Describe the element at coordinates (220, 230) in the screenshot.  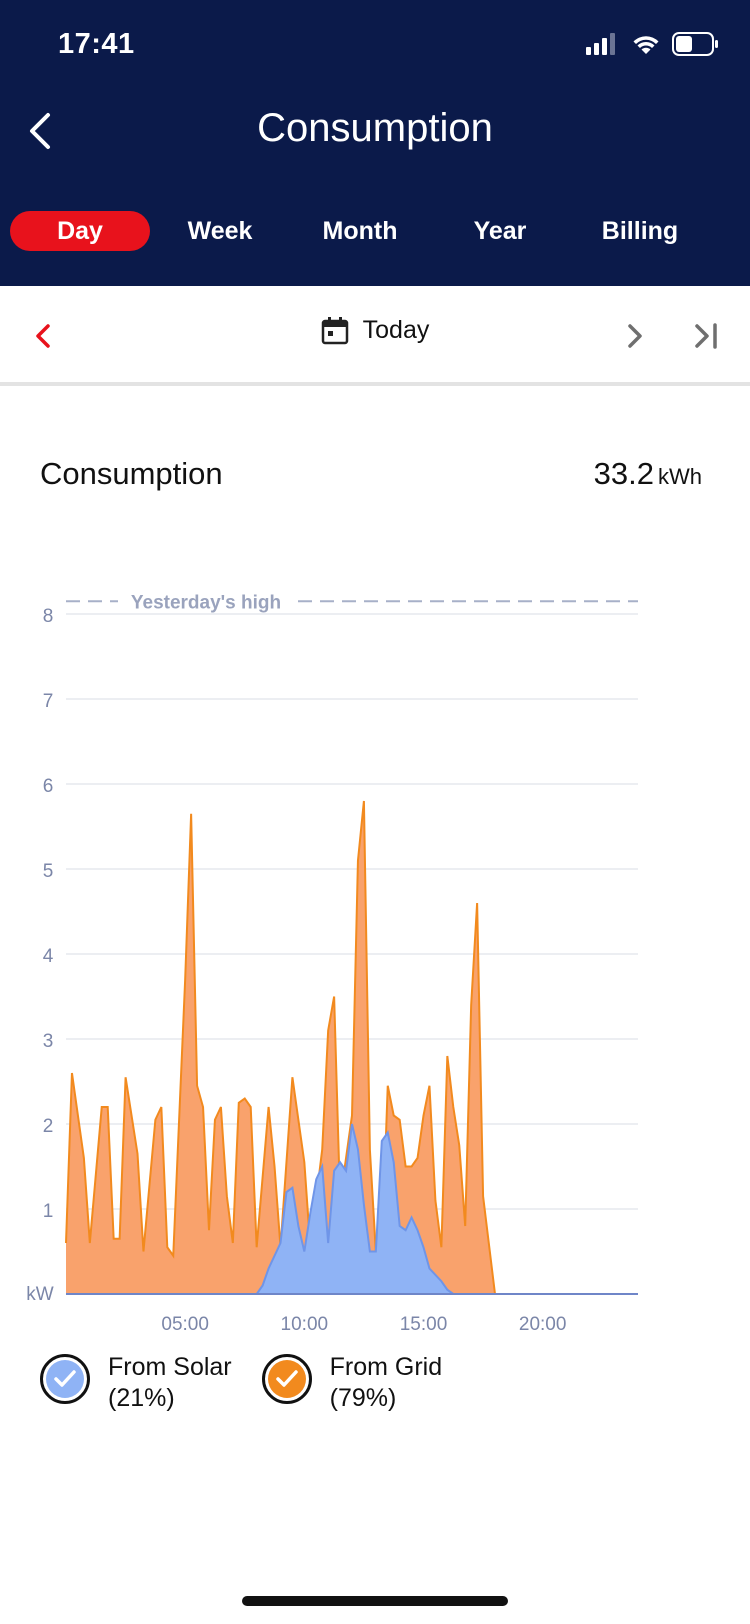
I see `tab-week: Week` at that location.